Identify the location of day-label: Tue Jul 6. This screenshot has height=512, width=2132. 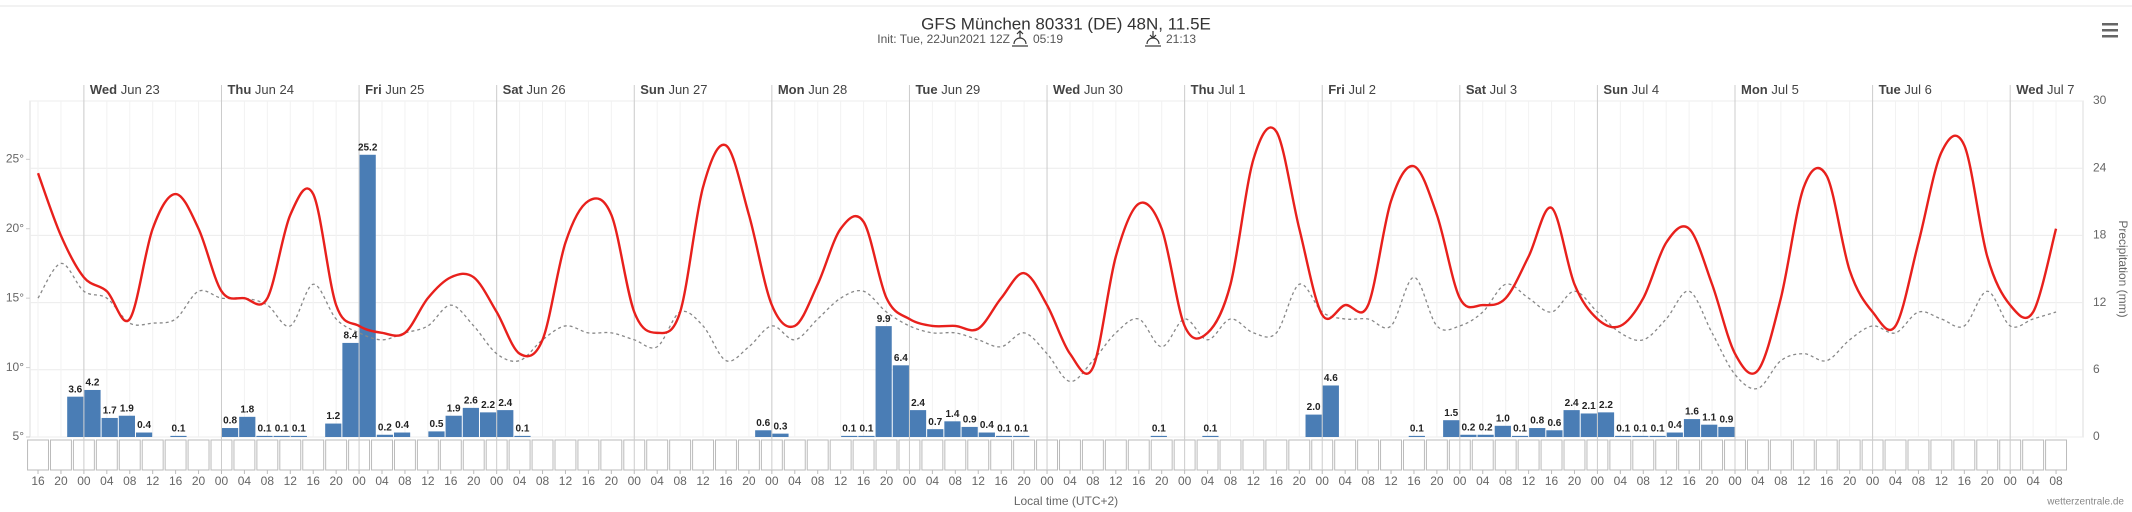
(1905, 89).